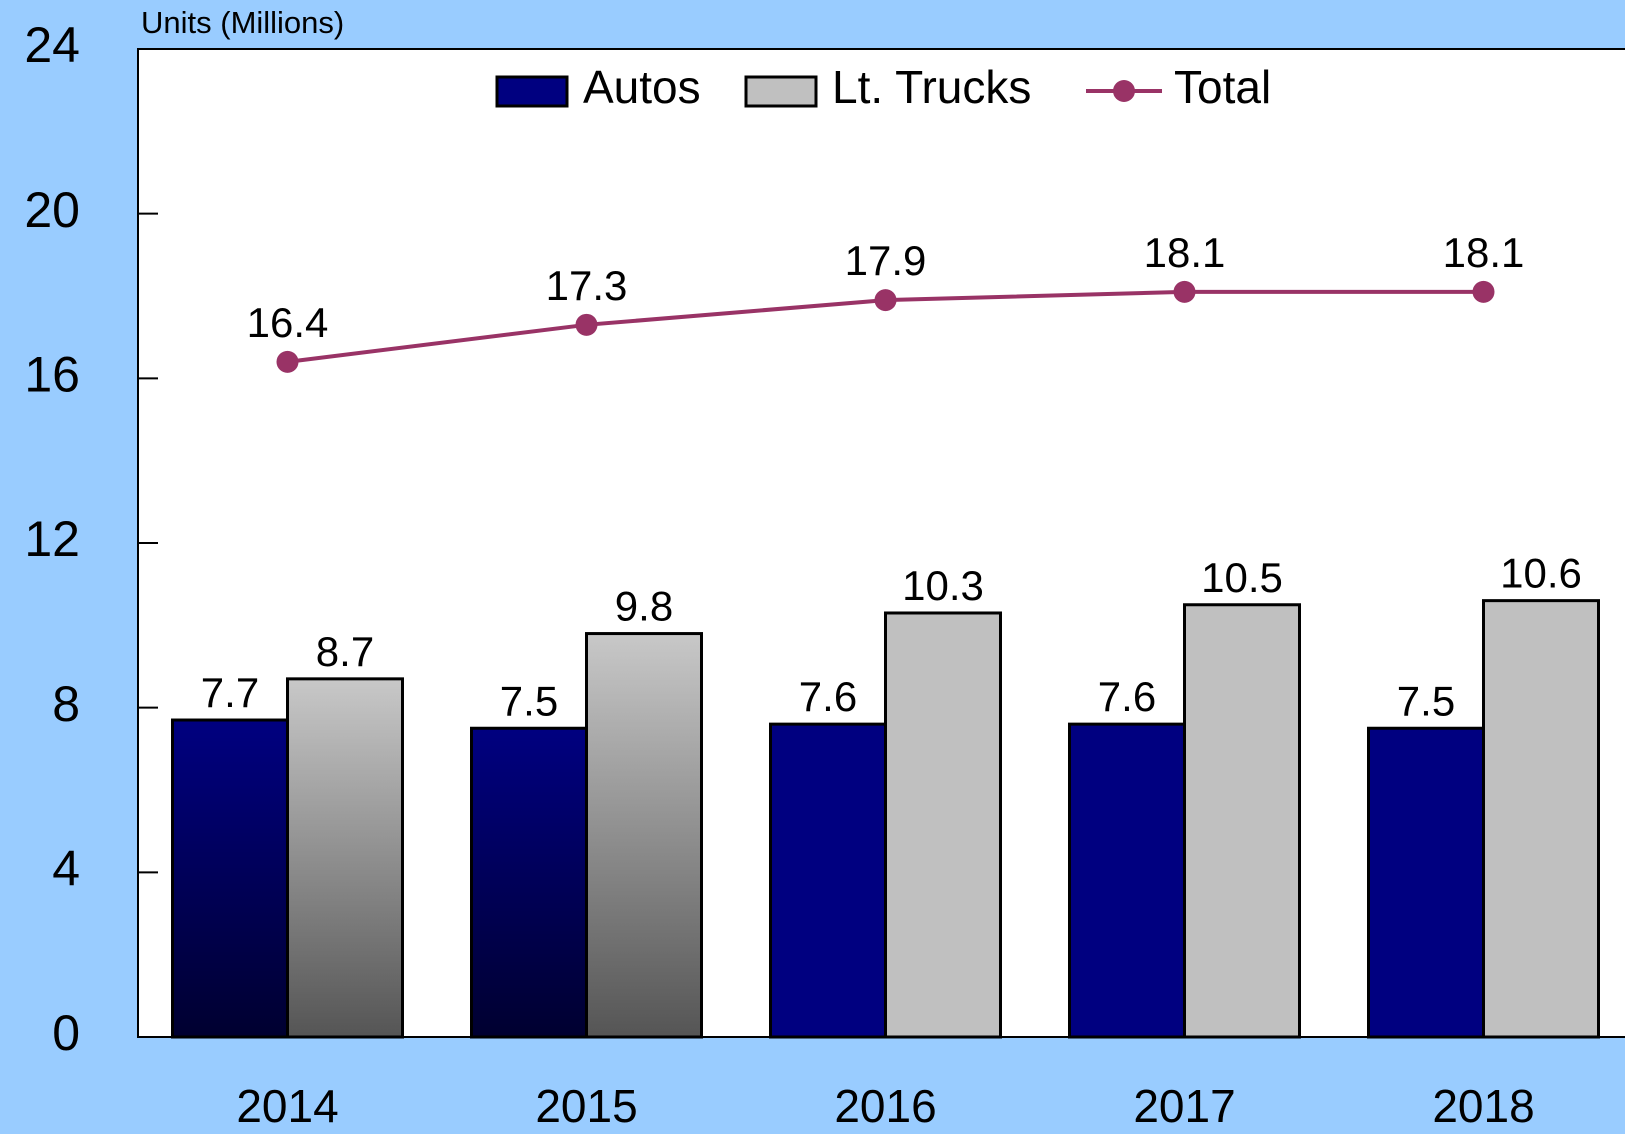 This screenshot has width=1625, height=1134. What do you see at coordinates (52, 210) in the screenshot?
I see `y-tick-label: 20` at bounding box center [52, 210].